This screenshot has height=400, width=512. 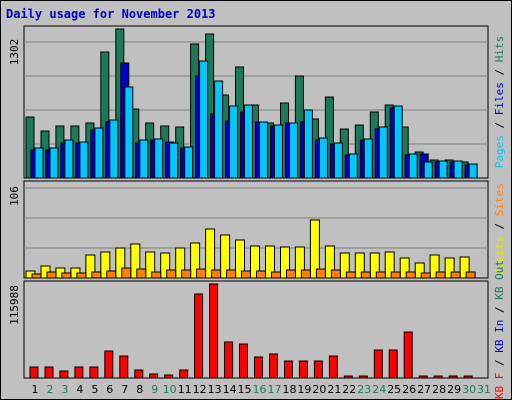 I want to click on day-label-11: 11, so click(x=185, y=389).